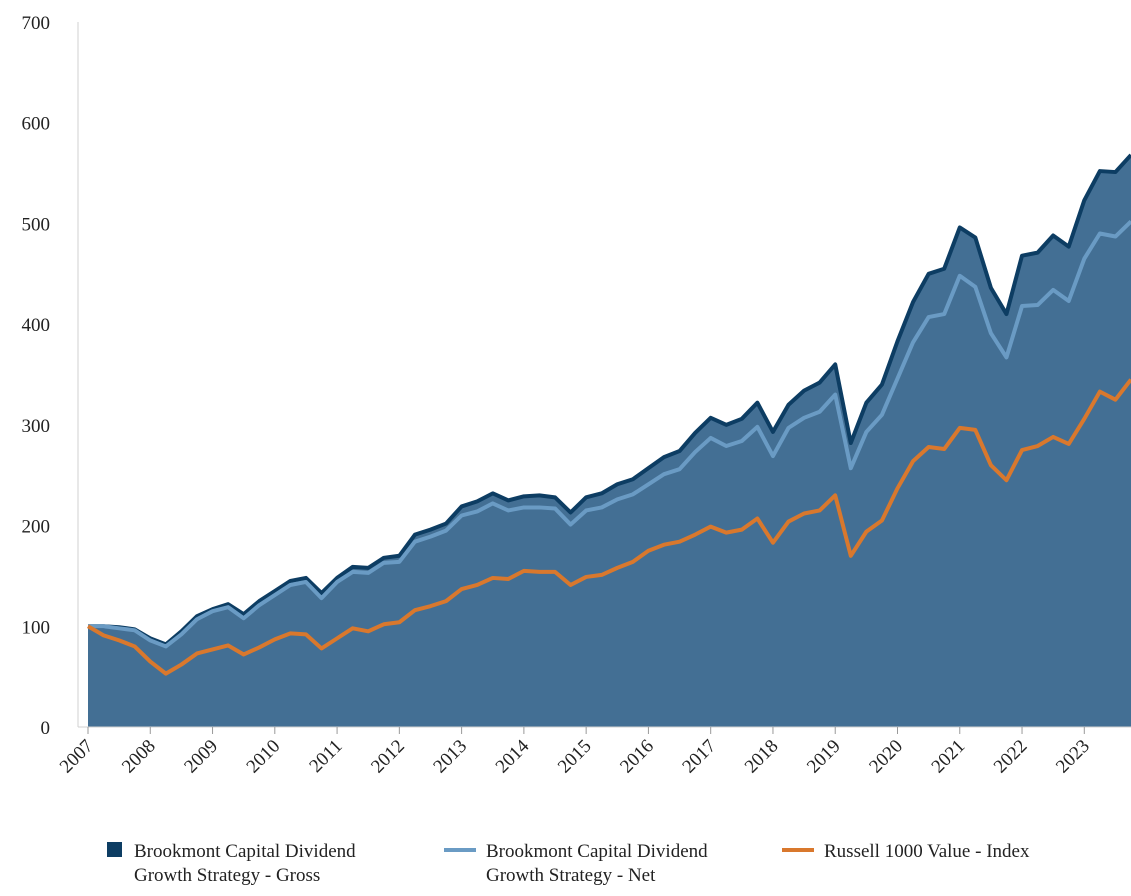 This screenshot has width=1131, height=896. What do you see at coordinates (36, 124) in the screenshot?
I see `y-tick-label: 600` at bounding box center [36, 124].